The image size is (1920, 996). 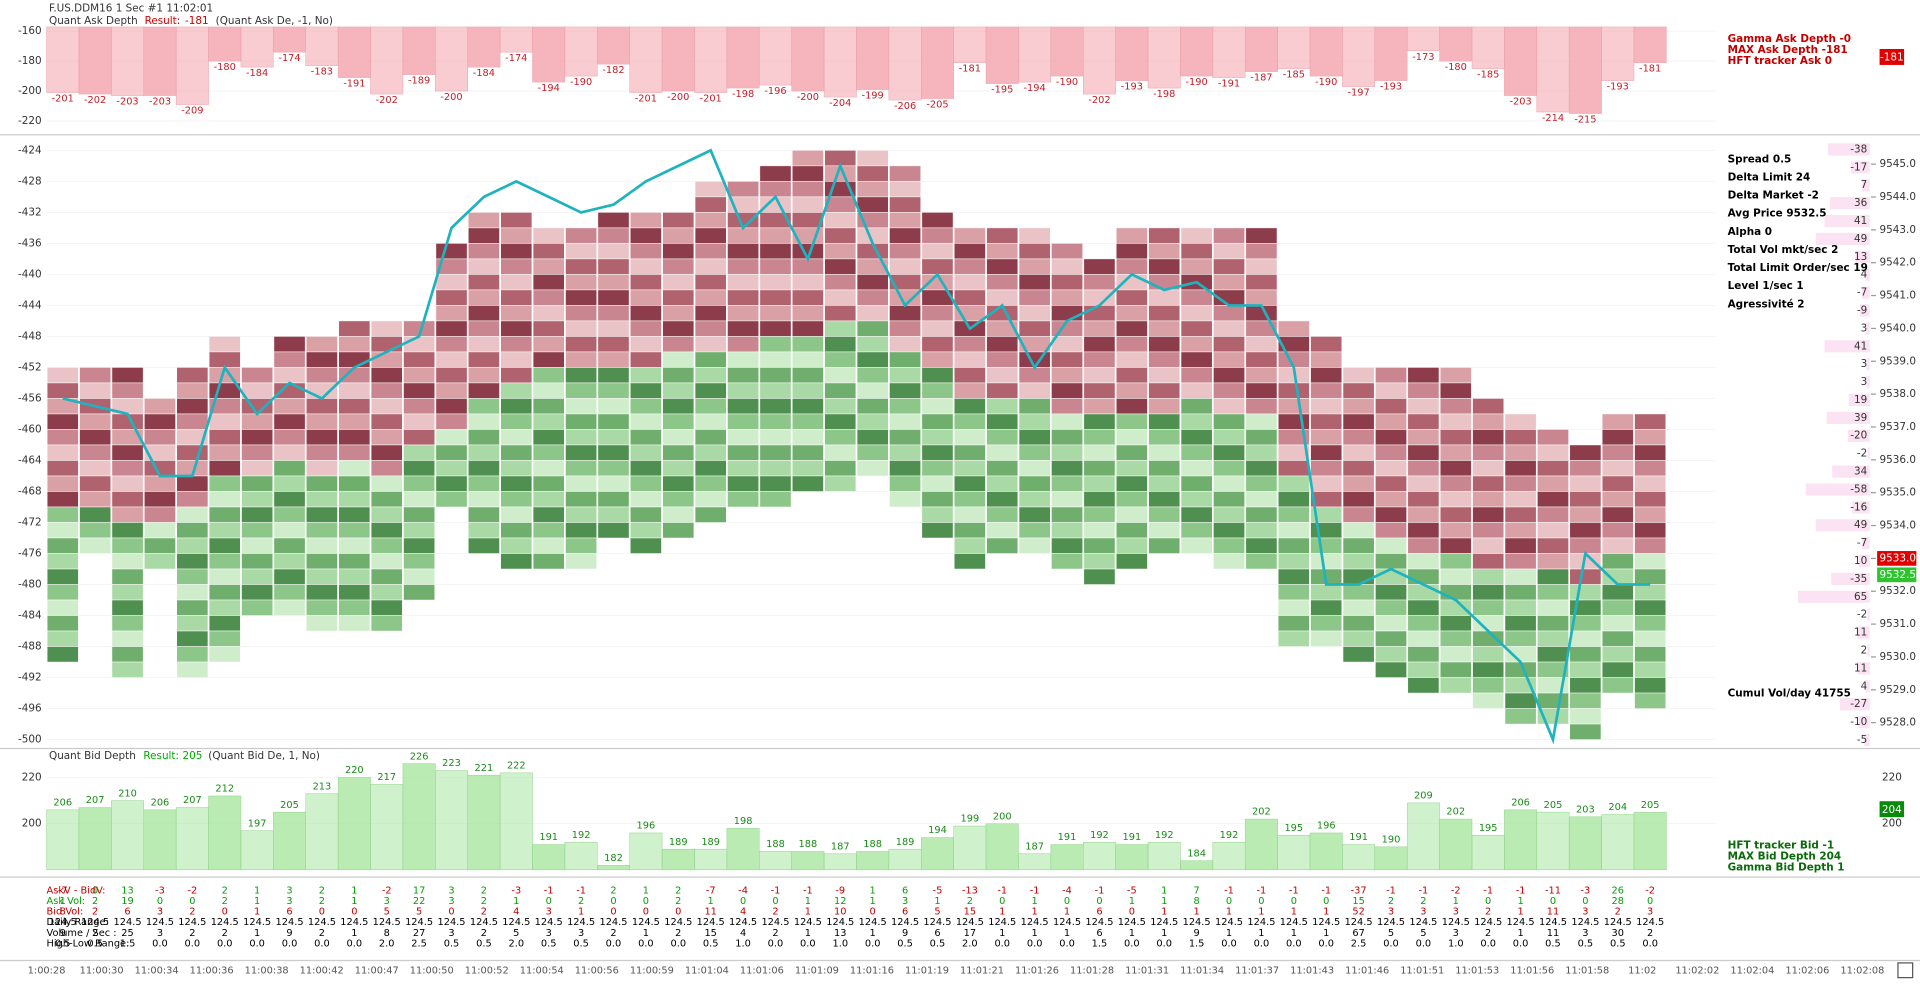 What do you see at coordinates (193, 756) in the screenshot?
I see `result-value: 205` at bounding box center [193, 756].